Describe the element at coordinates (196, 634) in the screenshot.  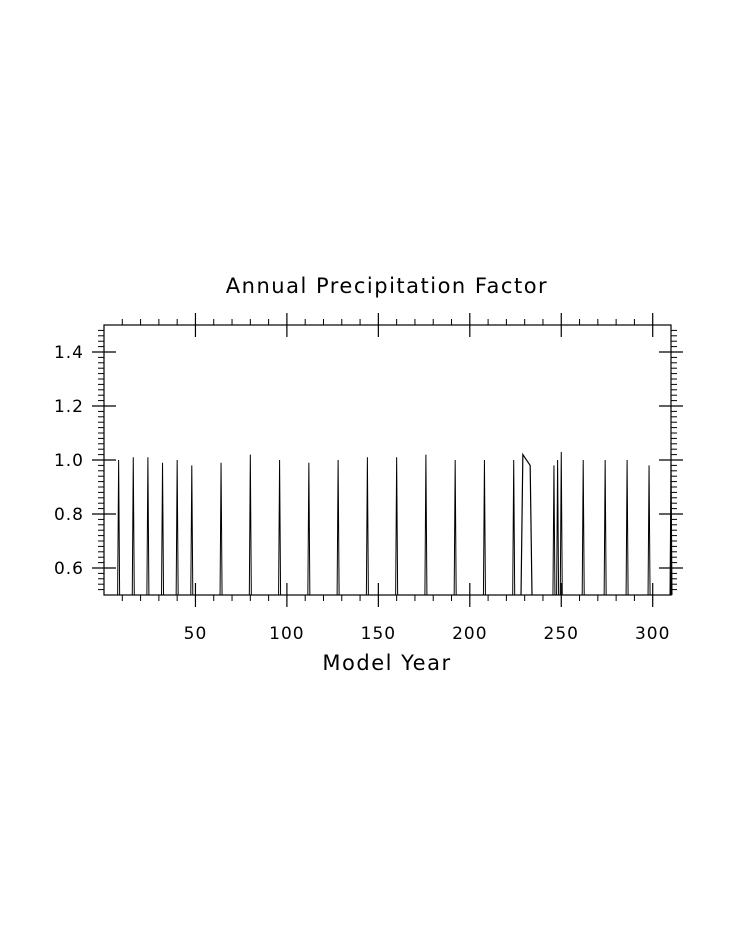
I see `x-tick-label: 50` at that location.